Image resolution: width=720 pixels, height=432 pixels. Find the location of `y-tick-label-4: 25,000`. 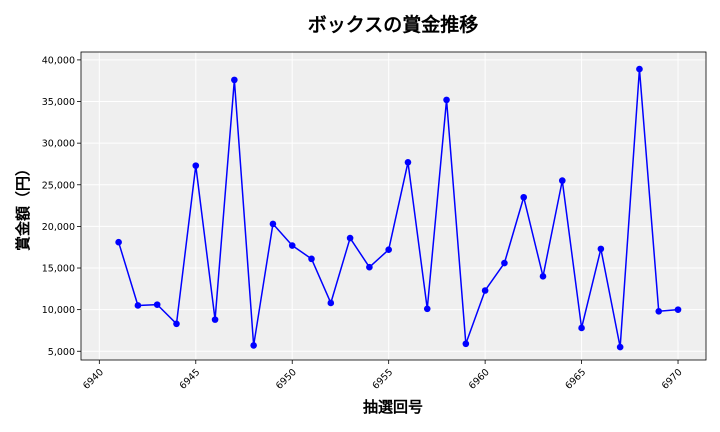

y-tick-label-4: 25,000 is located at coordinates (58, 185).